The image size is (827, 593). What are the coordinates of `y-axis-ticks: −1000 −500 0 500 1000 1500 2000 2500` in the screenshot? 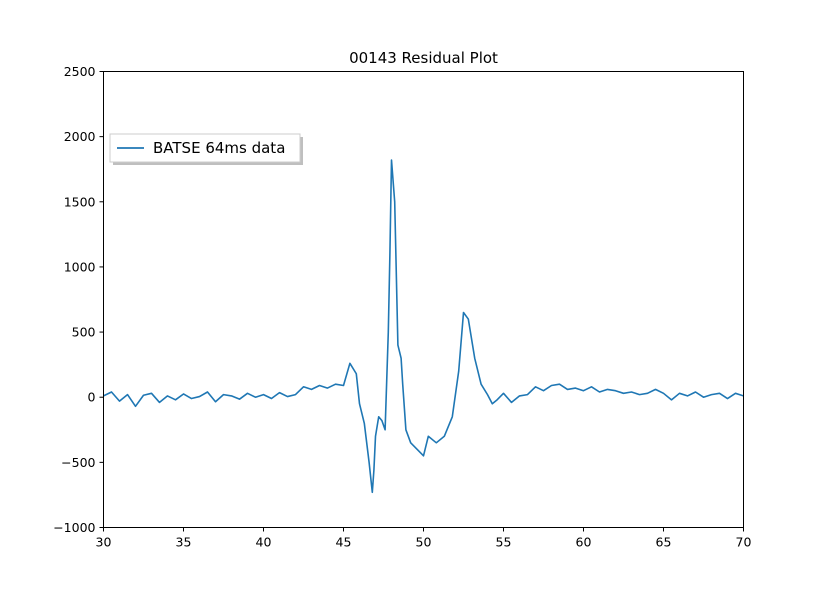 It's located at (78, 299).